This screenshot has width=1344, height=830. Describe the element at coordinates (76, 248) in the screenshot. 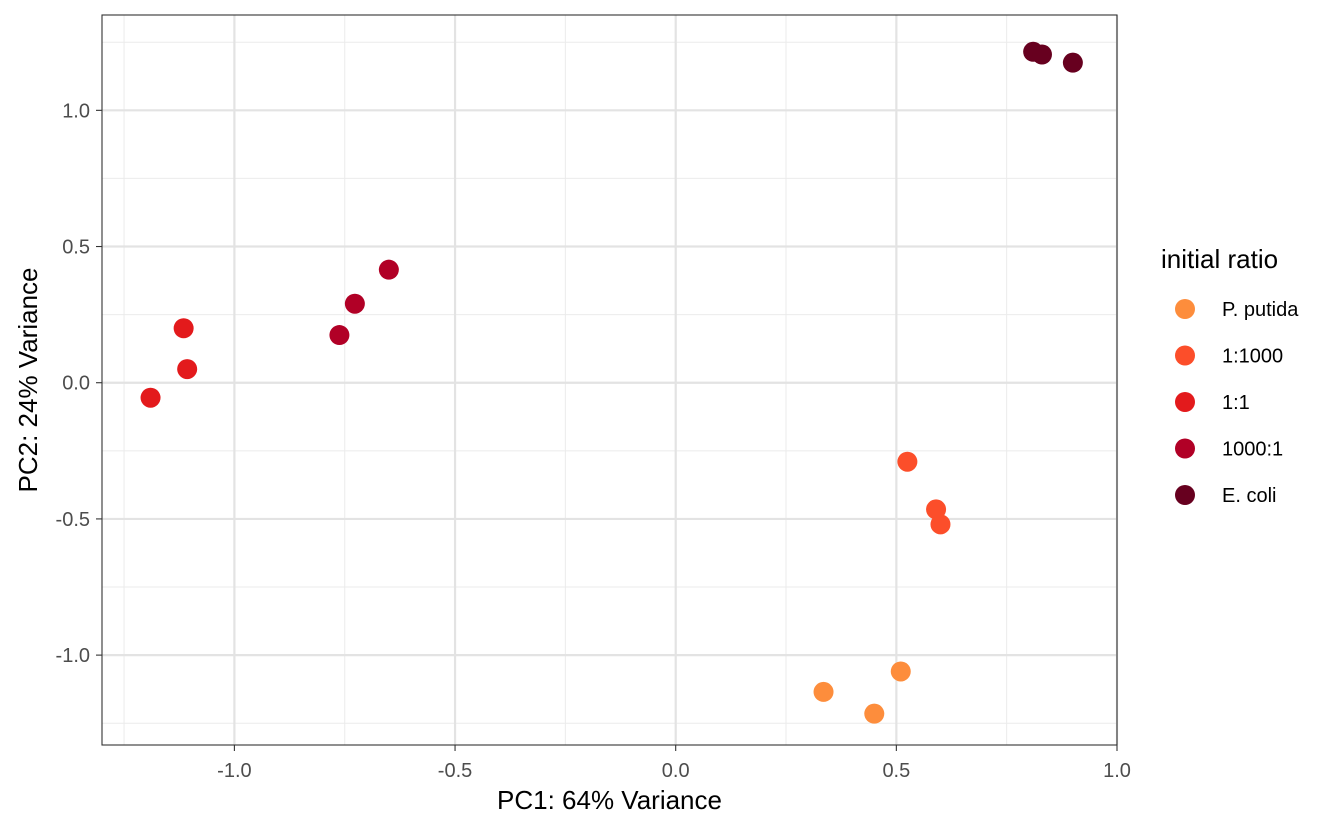

I see `y-tick-label: 0.5` at that location.